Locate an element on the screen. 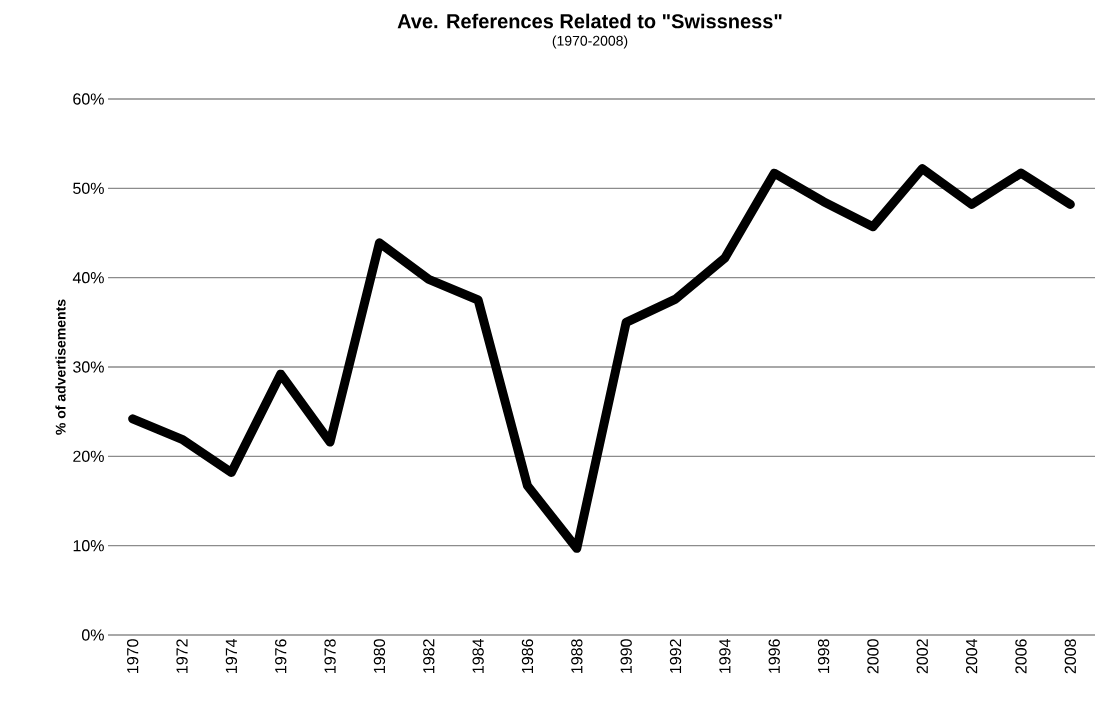 The height and width of the screenshot is (711, 1101). x-tick-label: 2002 is located at coordinates (922, 656).